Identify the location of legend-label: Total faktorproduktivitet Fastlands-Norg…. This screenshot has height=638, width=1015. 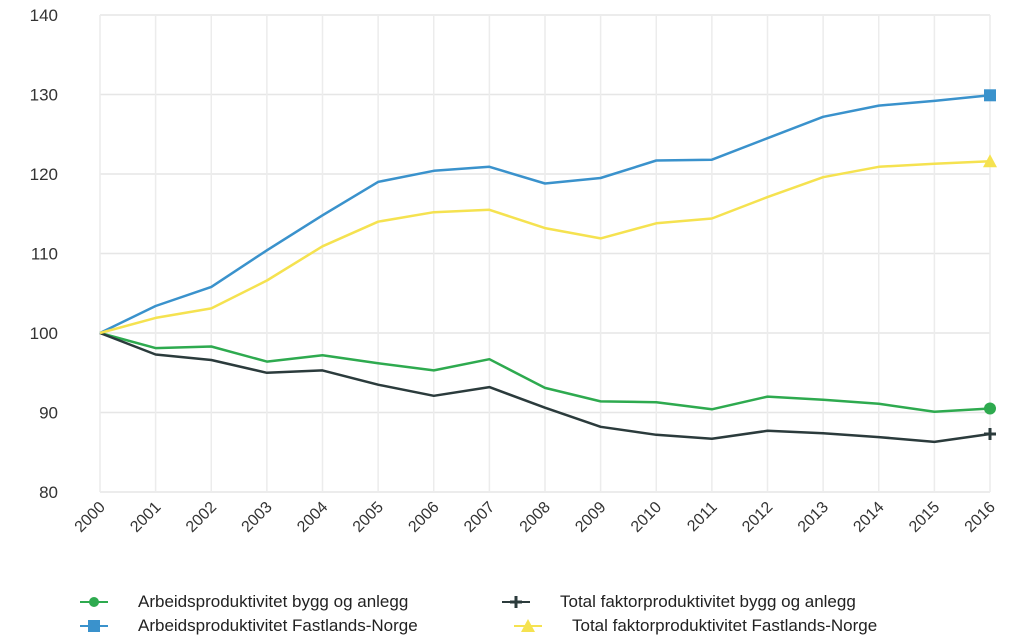
(725, 625).